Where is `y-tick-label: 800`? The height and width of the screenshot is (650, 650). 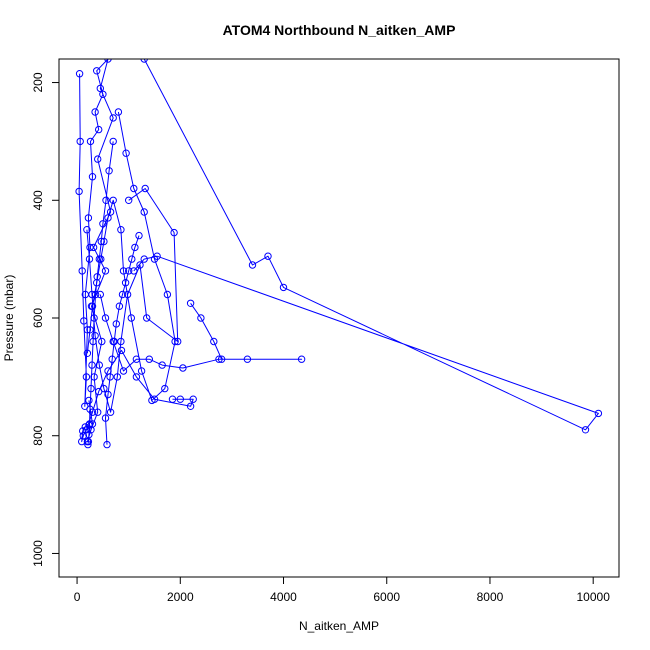
y-tick-label: 800 is located at coordinates (38, 435).